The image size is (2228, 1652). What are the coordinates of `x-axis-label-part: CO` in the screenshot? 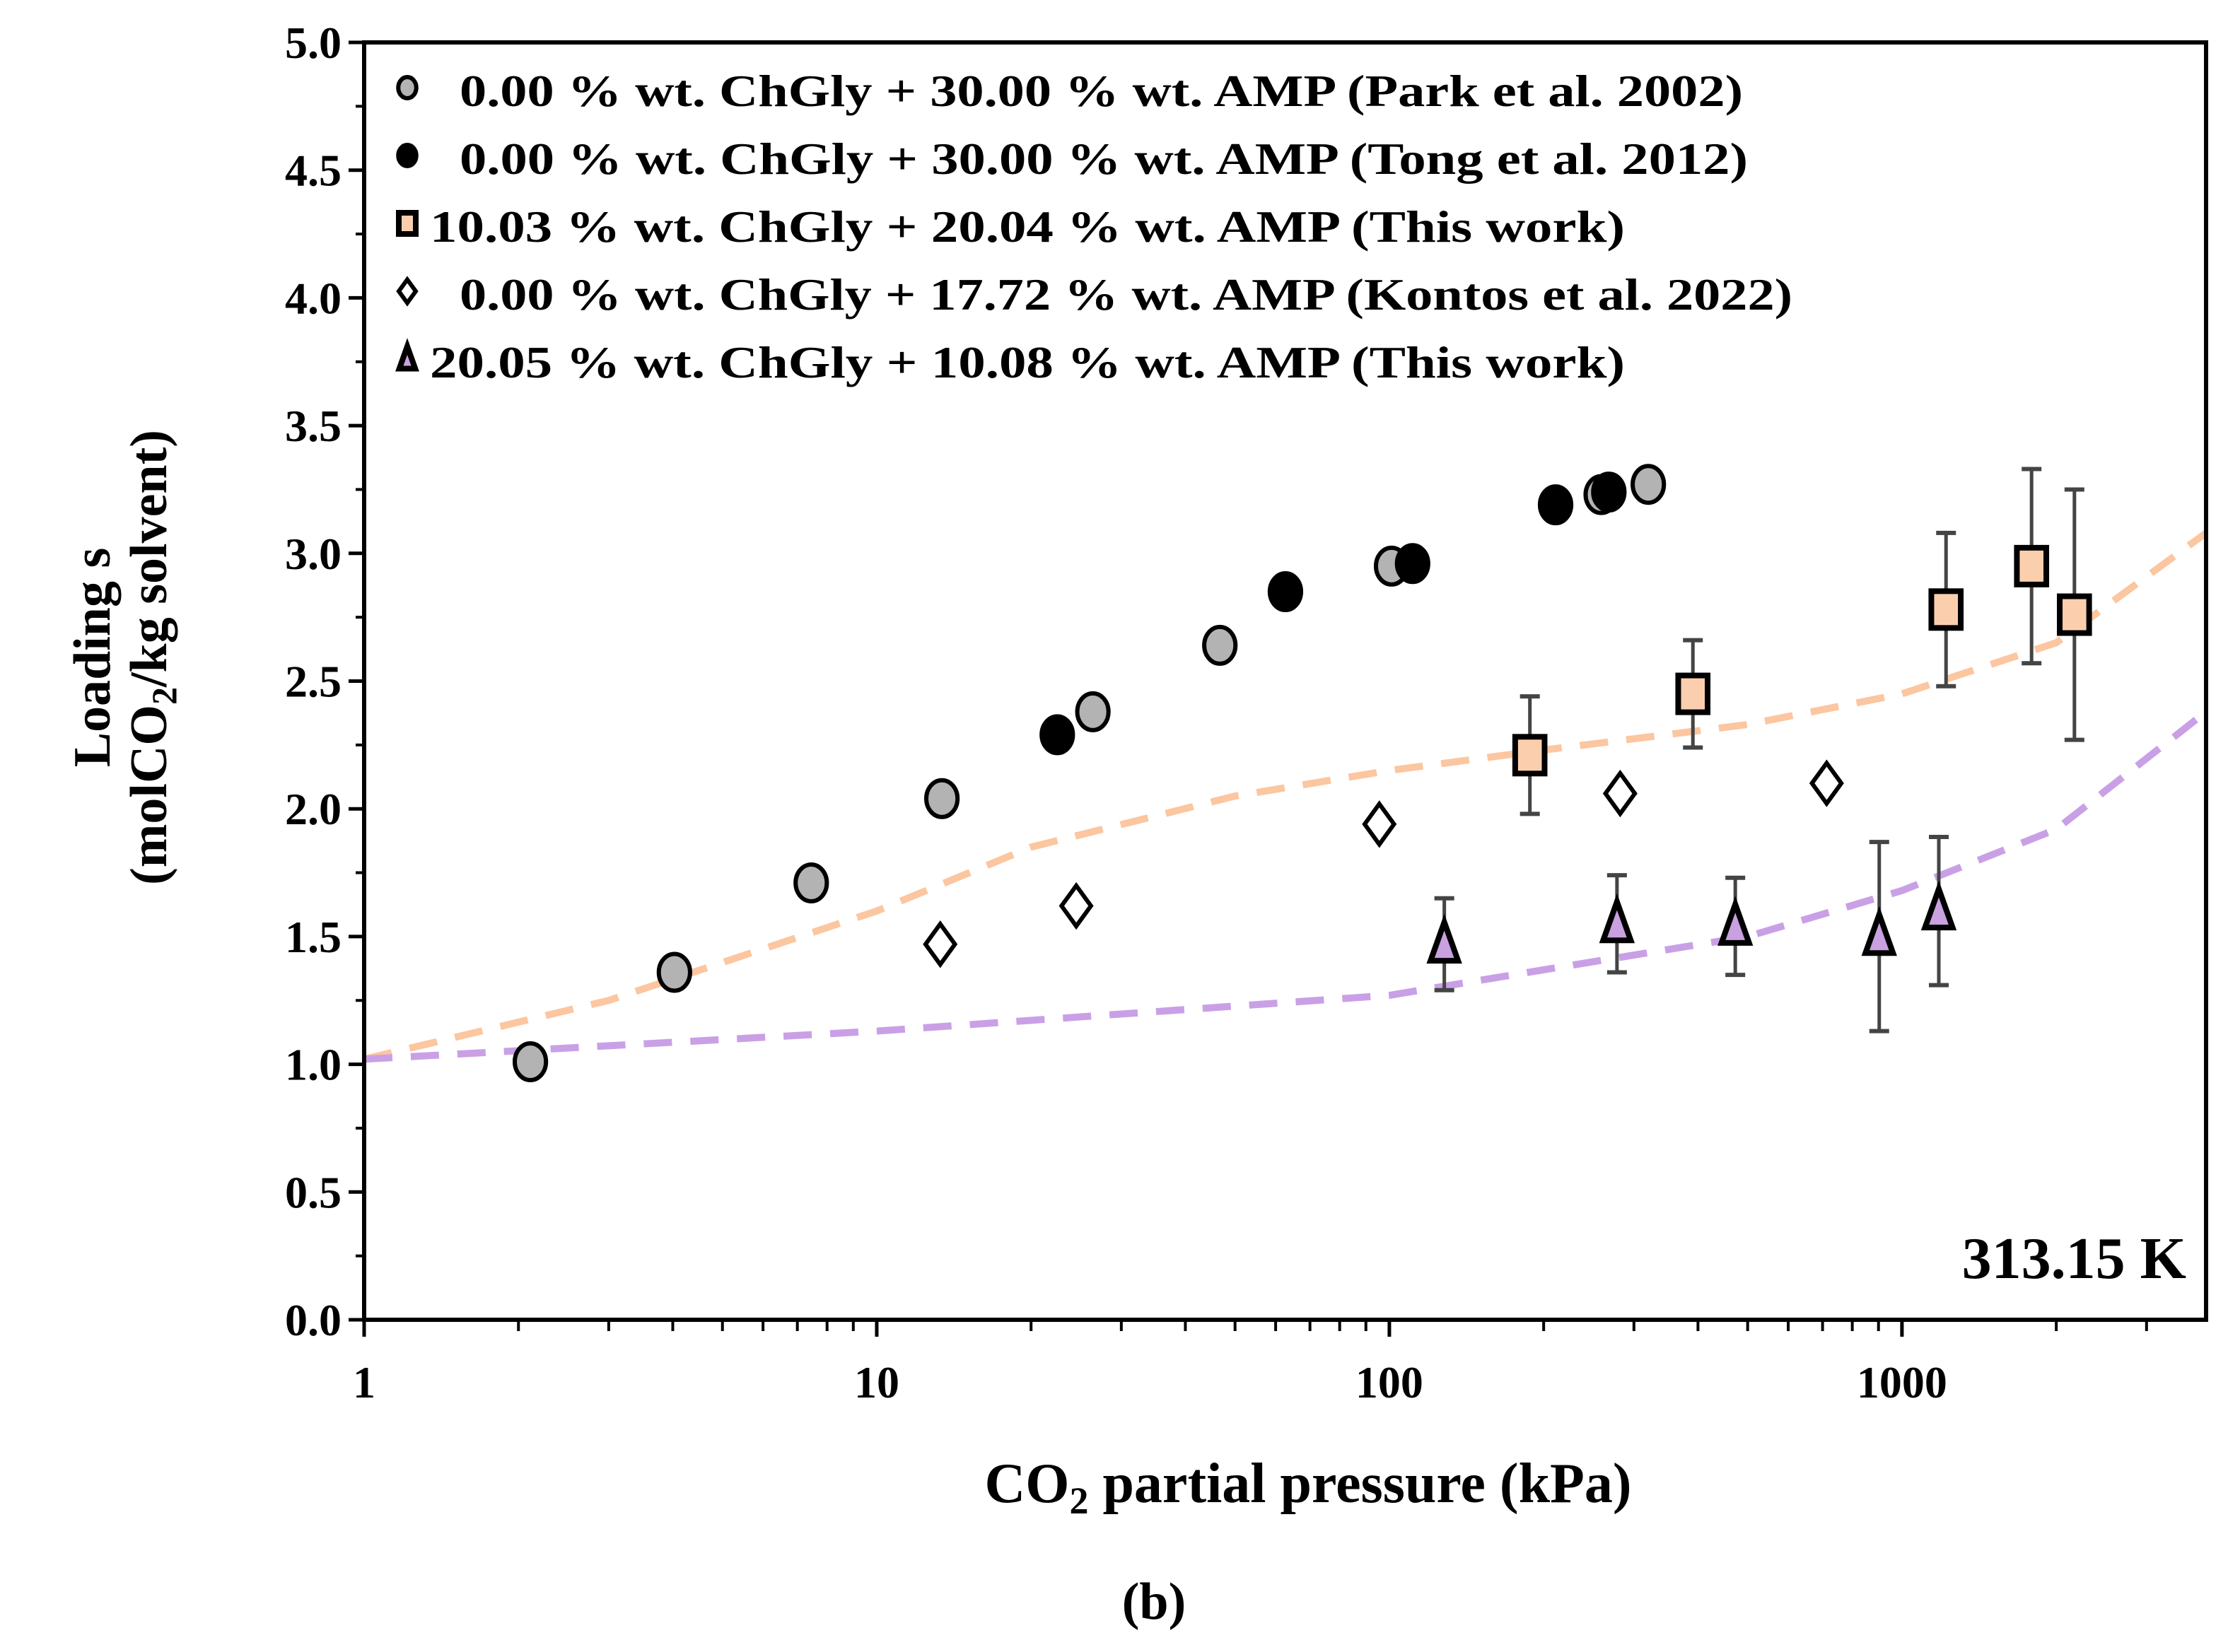 It's located at (1026, 1484).